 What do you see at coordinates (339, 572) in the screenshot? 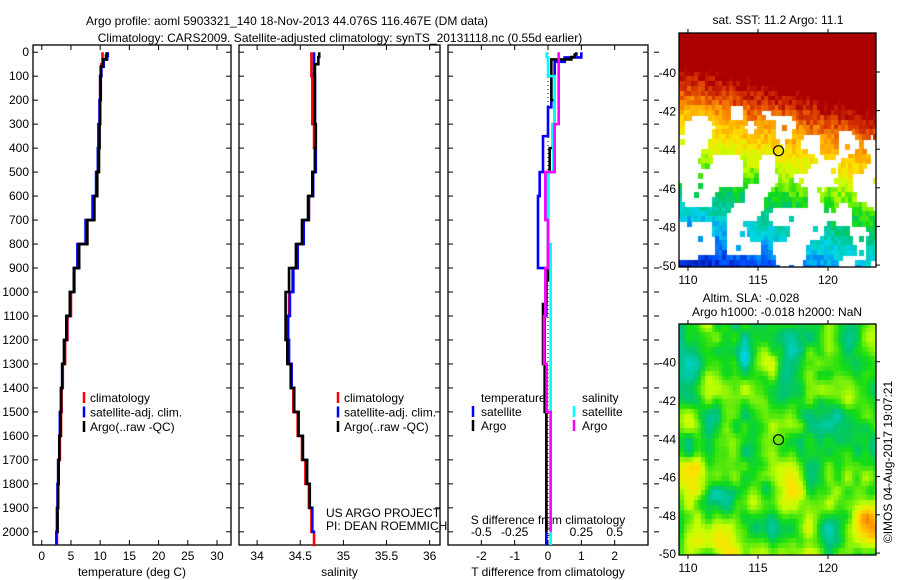
I see `x-axis-label: salinity` at bounding box center [339, 572].